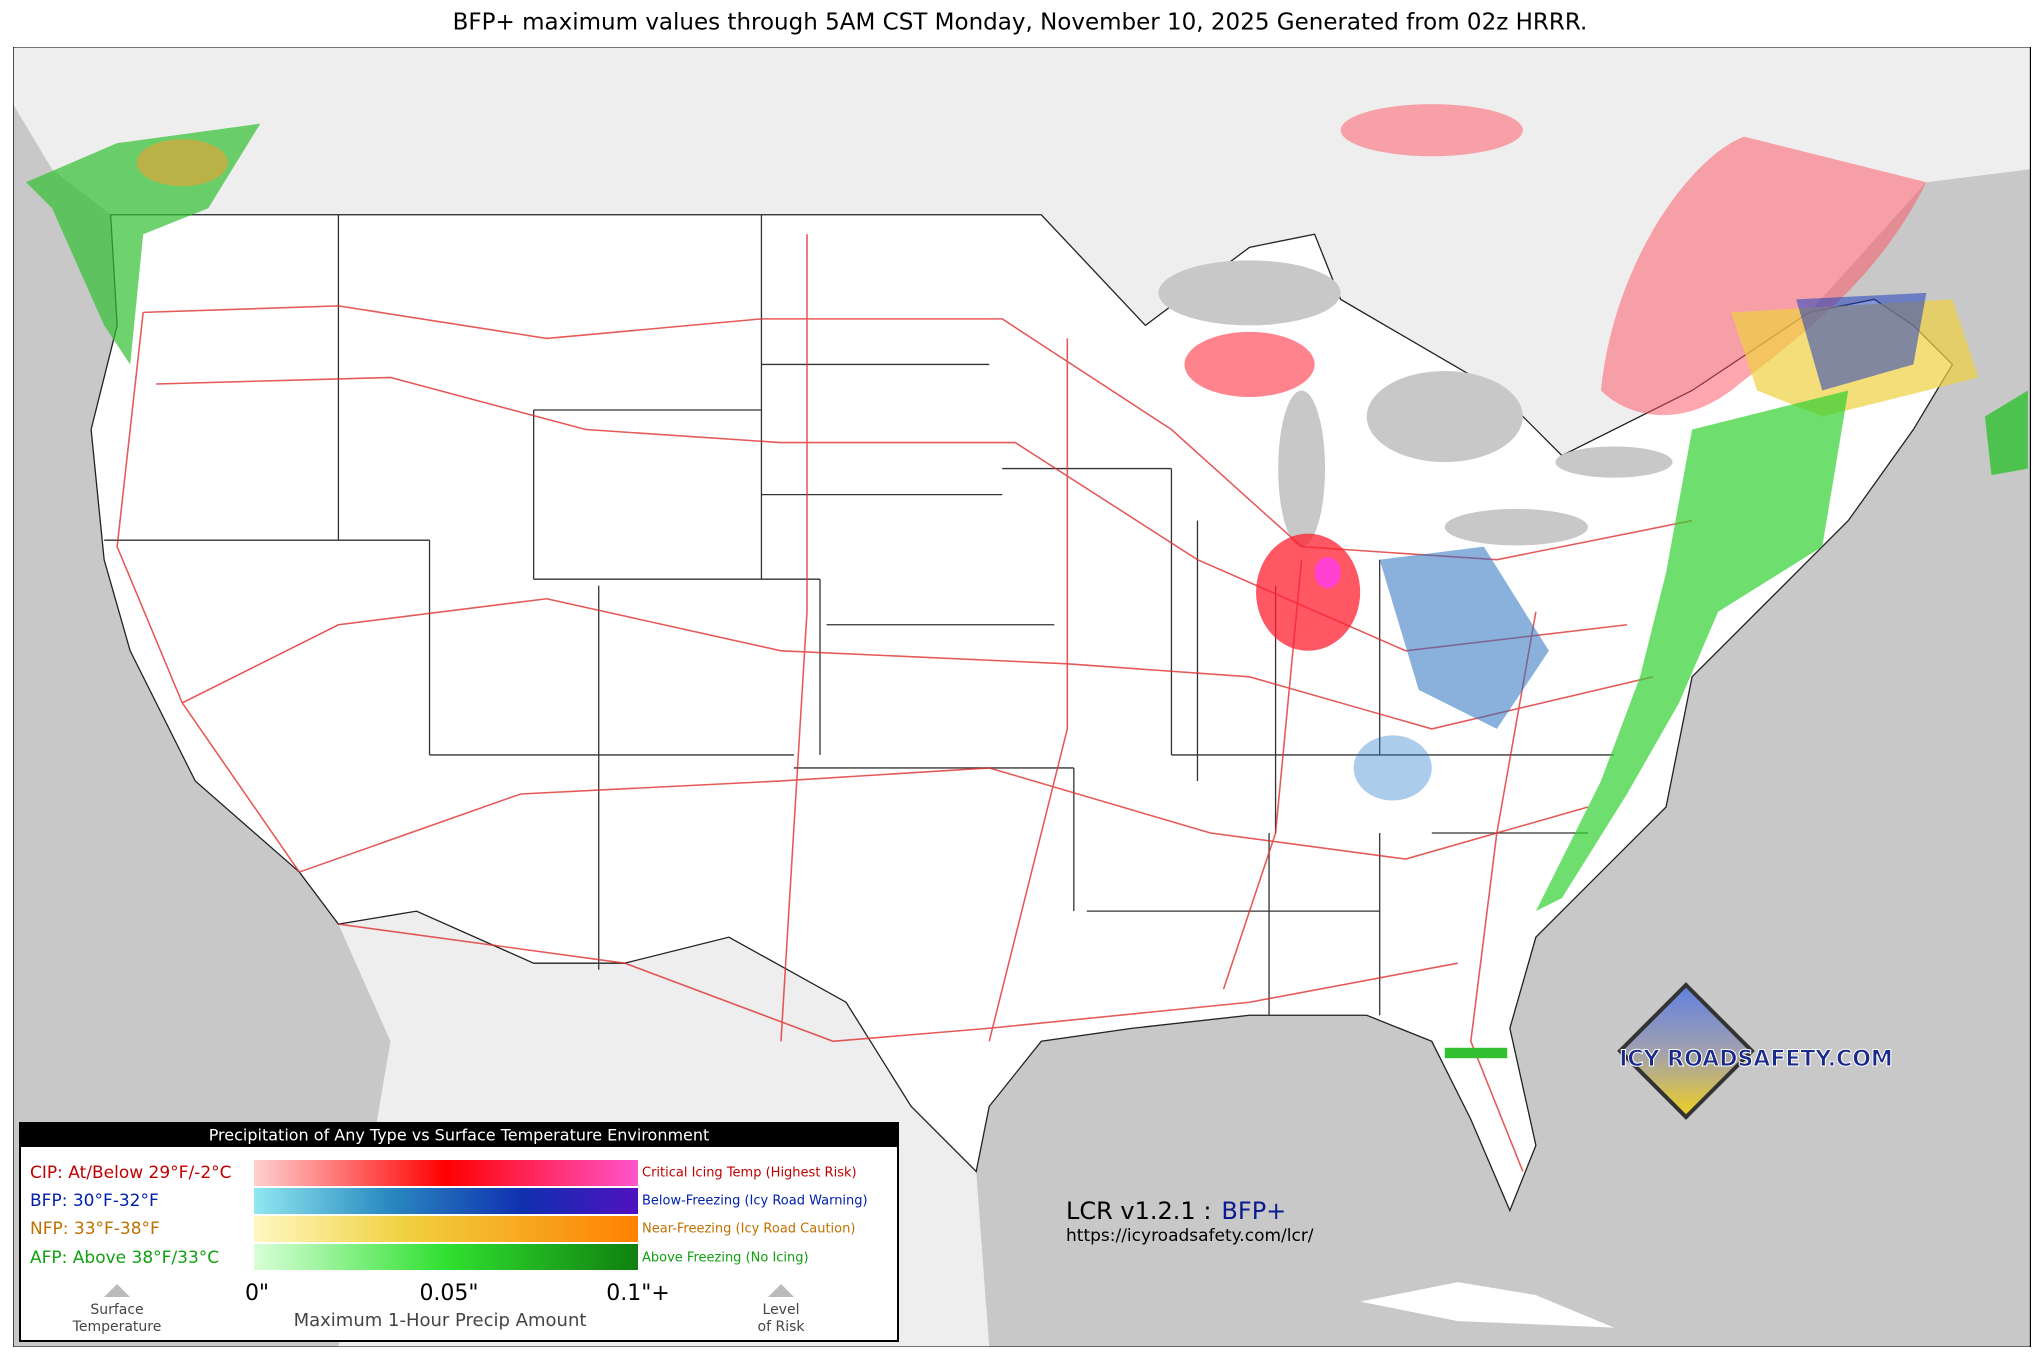 The height and width of the screenshot is (1359, 2041). Describe the element at coordinates (1138, 1211) in the screenshot. I see `version-name: LCR v1.2.1 :` at that location.